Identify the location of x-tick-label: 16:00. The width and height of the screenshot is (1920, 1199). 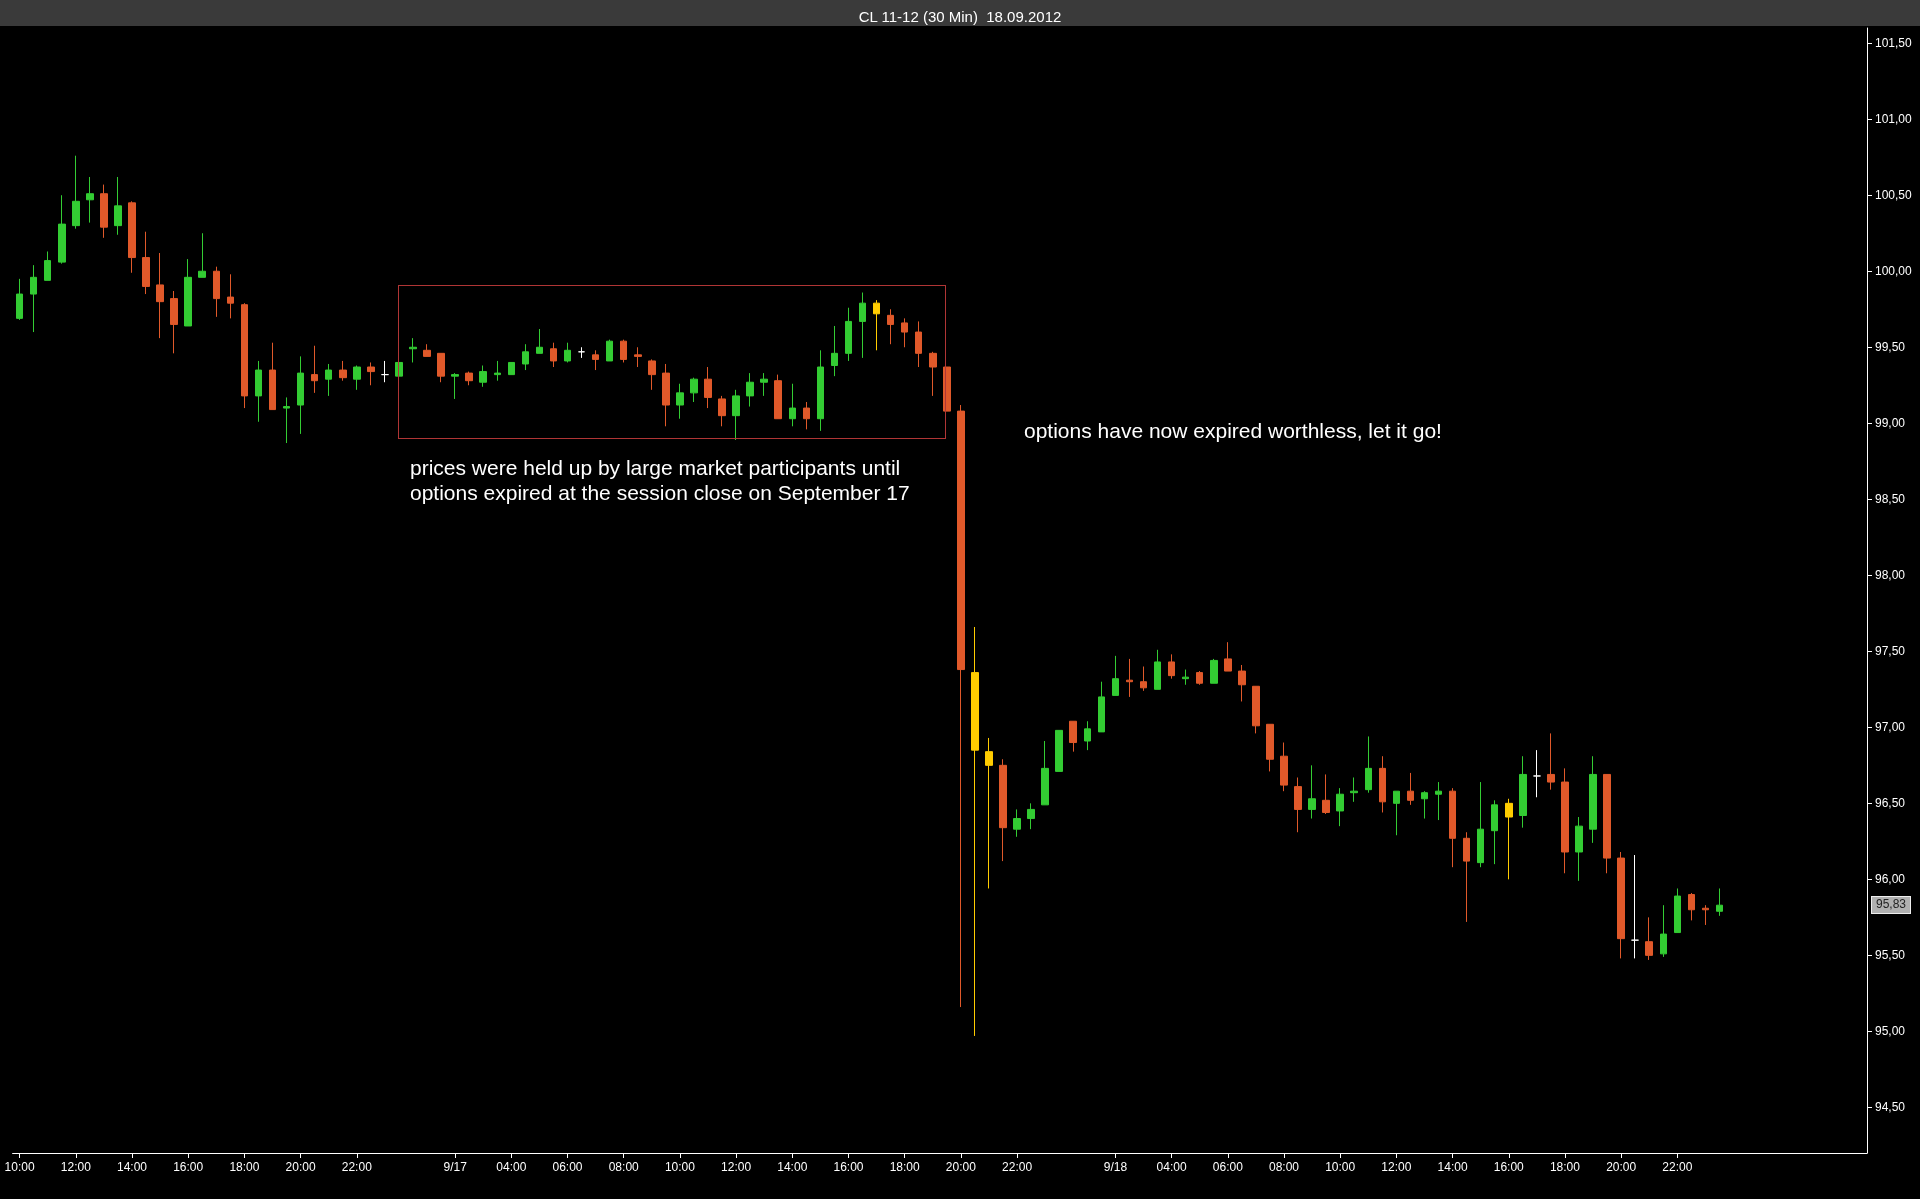
(188, 1167).